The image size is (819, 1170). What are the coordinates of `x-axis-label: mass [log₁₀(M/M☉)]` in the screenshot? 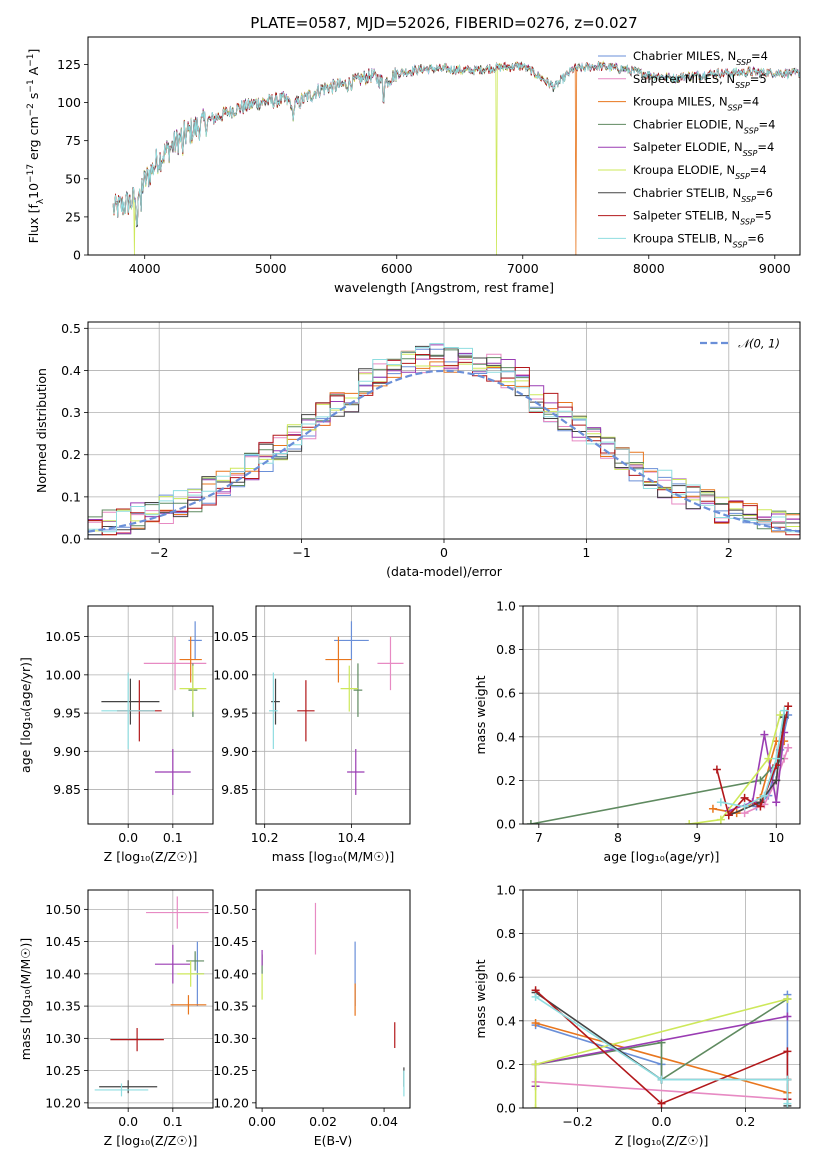 It's located at (333, 856).